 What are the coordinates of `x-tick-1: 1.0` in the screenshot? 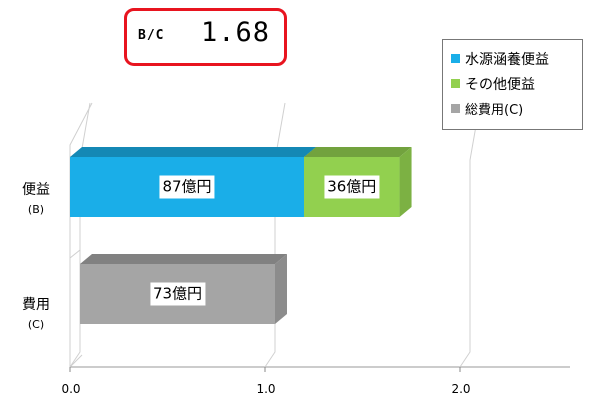 It's located at (266, 389).